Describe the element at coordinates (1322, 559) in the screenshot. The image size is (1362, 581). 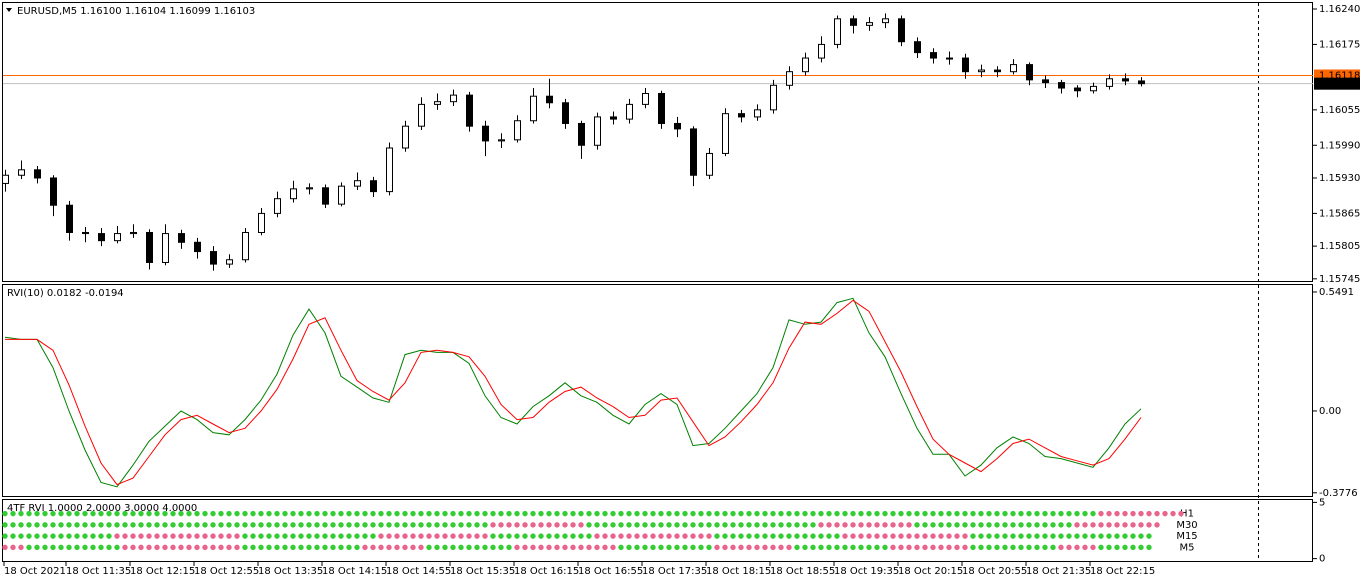
I see `y-tick-label: 0` at that location.